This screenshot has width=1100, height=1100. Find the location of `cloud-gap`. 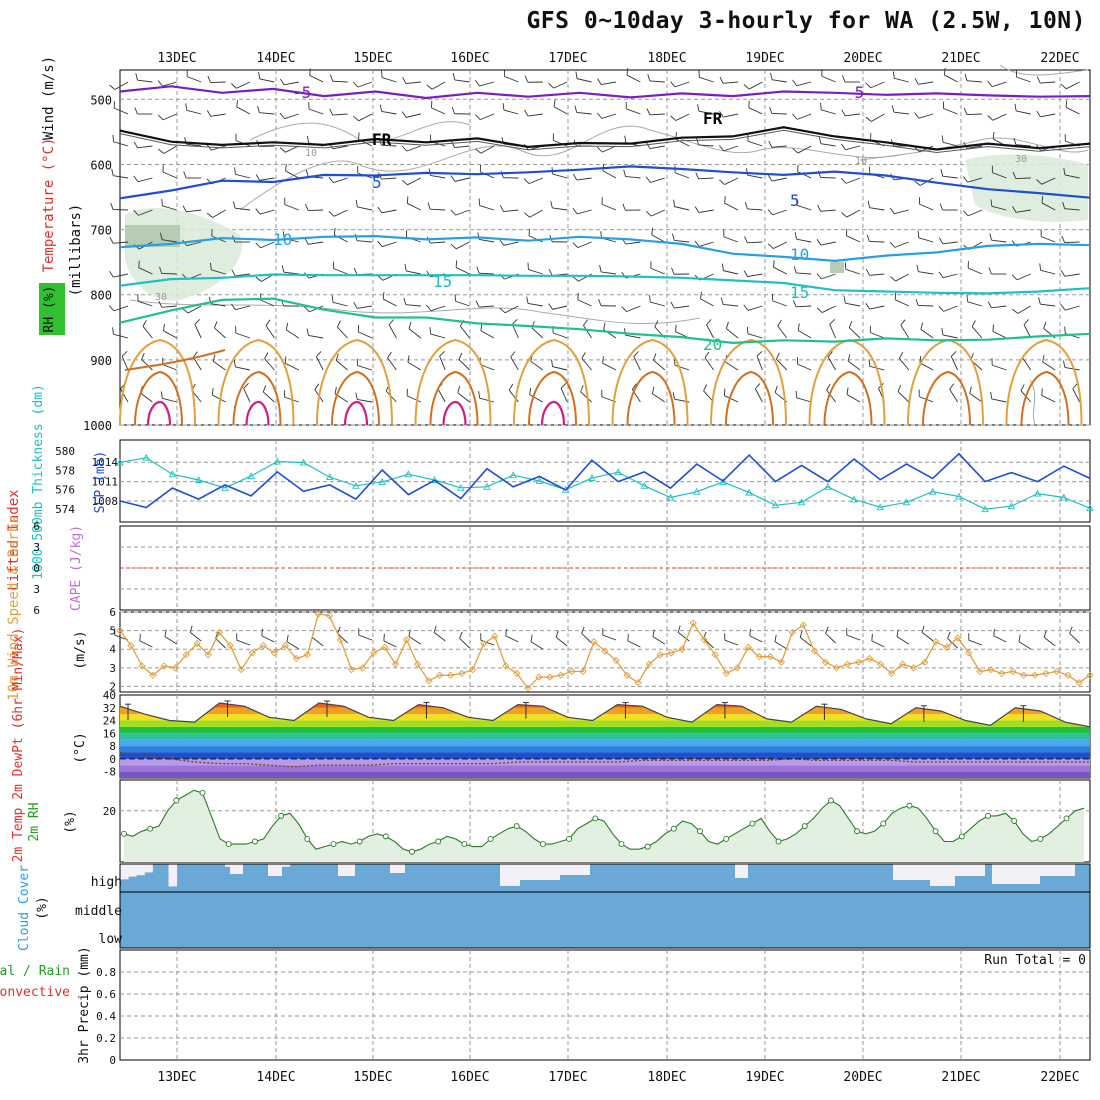

cloud-gap is located at coordinates (540, 872).